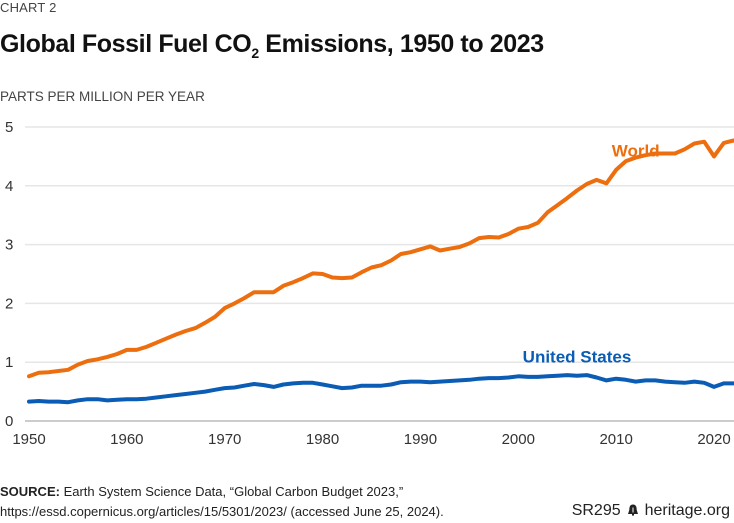  I want to click on title-subscript: 2, so click(255, 53).